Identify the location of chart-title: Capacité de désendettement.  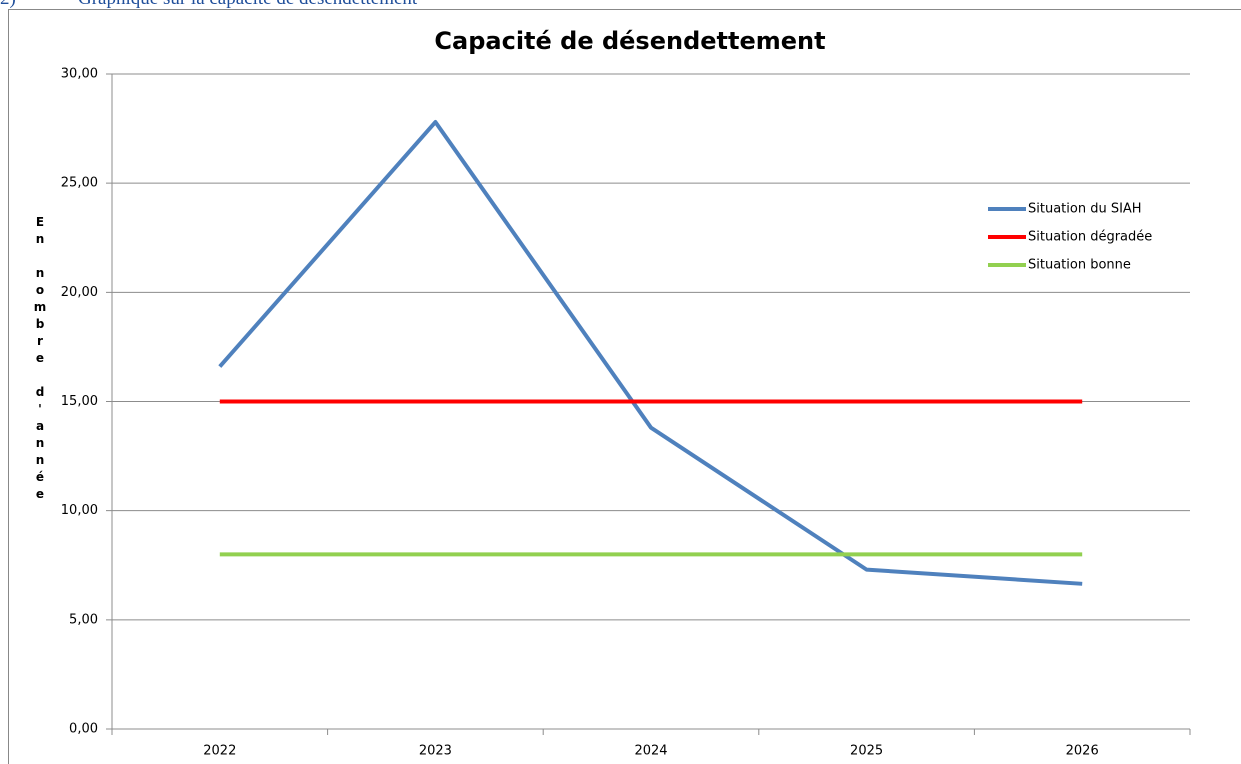
(629, 41).